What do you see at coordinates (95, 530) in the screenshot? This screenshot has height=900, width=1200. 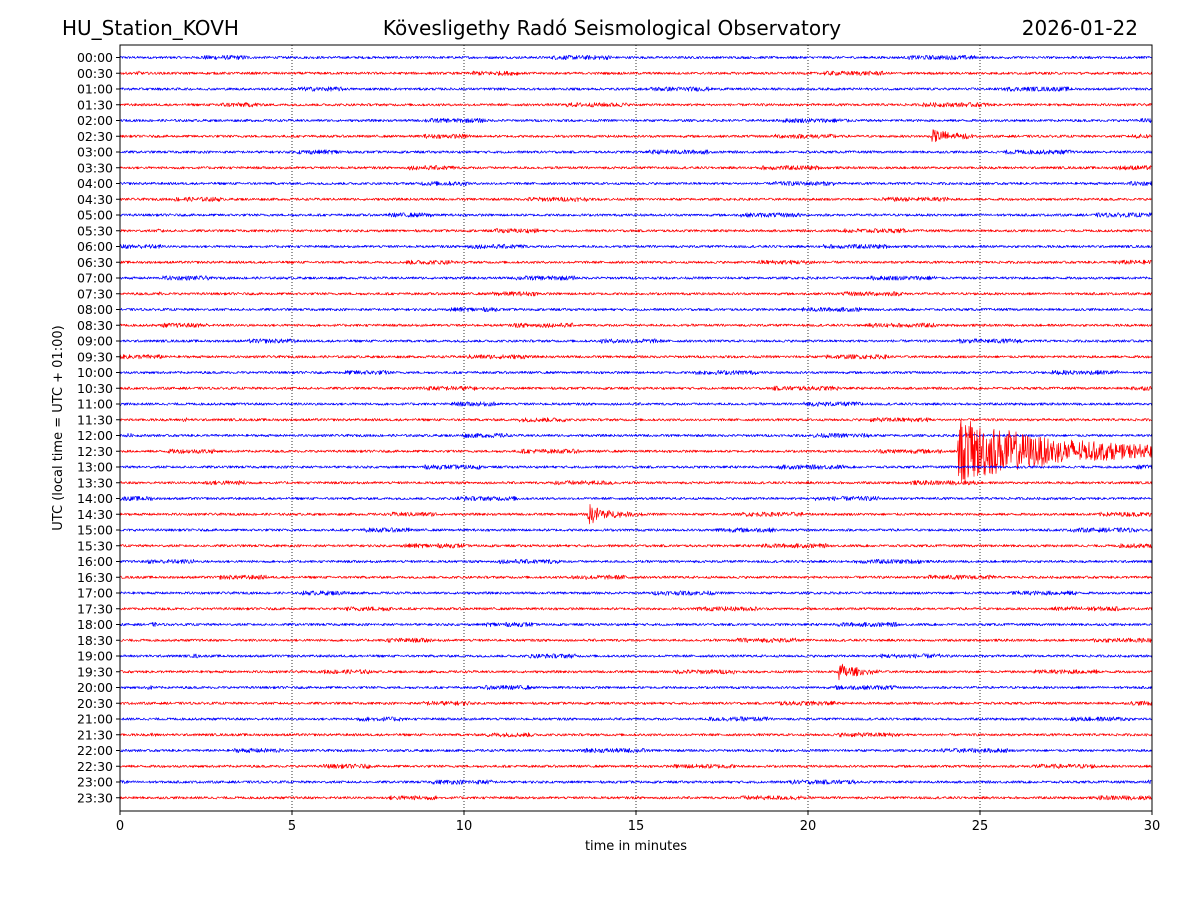 I see `y-tick-label: 15:00` at bounding box center [95, 530].